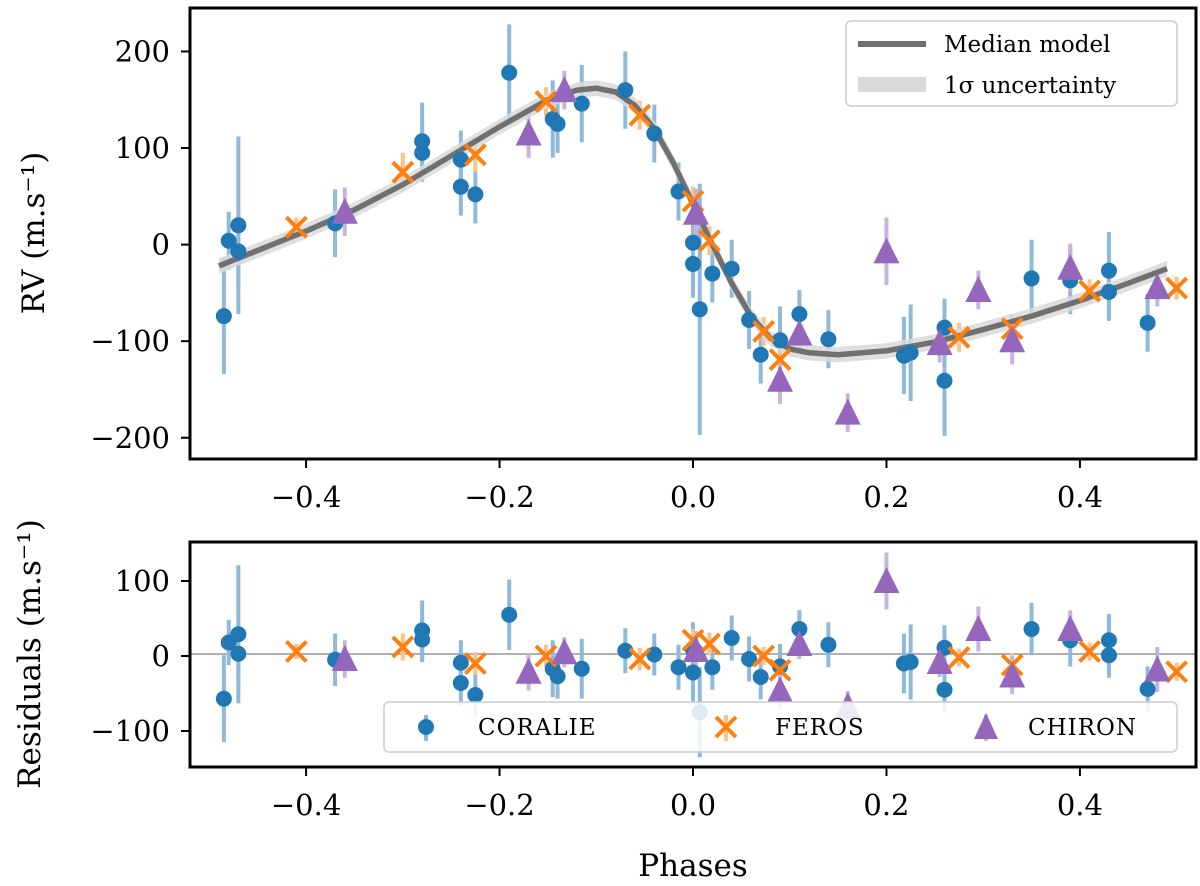 The height and width of the screenshot is (886, 1200). I want to click on rv-x-tick-label: −0.4, so click(306, 497).